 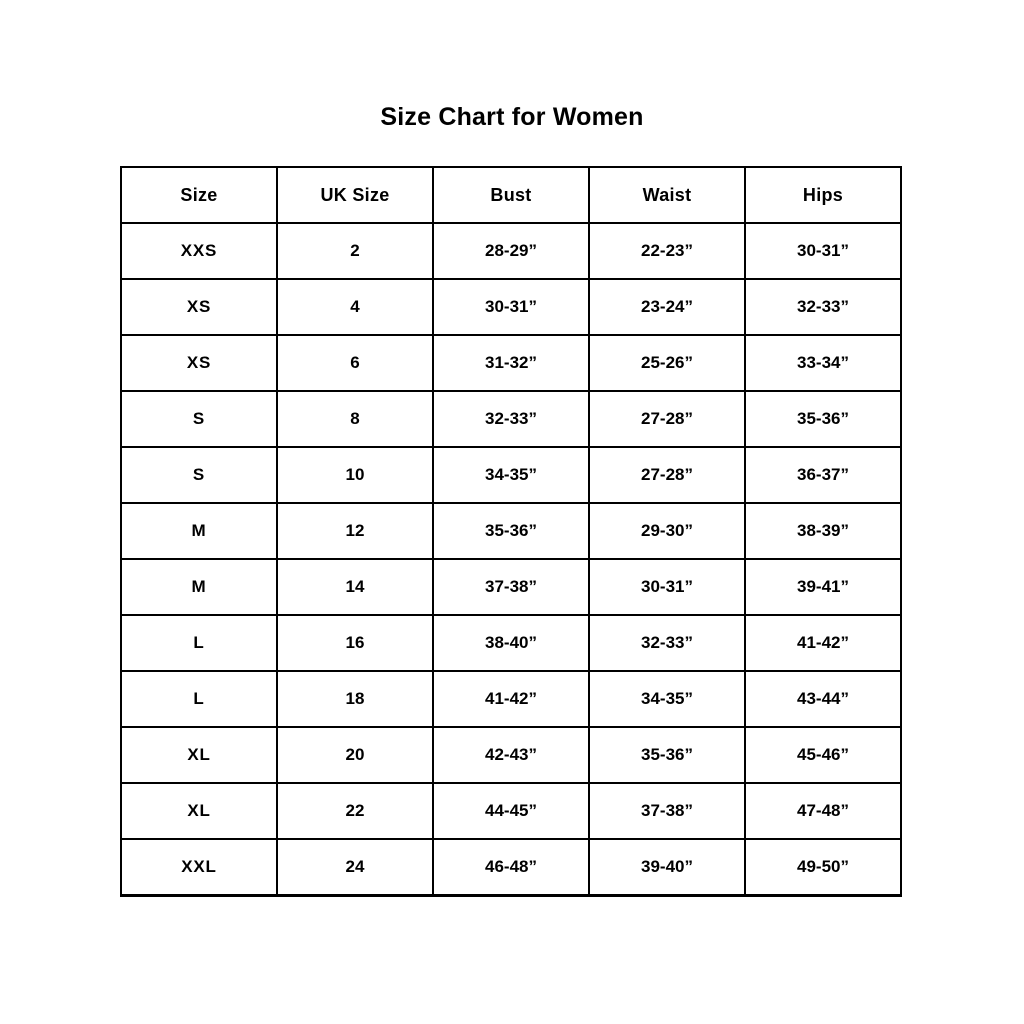 I want to click on cell-hips: 36-37”, so click(x=823, y=475).